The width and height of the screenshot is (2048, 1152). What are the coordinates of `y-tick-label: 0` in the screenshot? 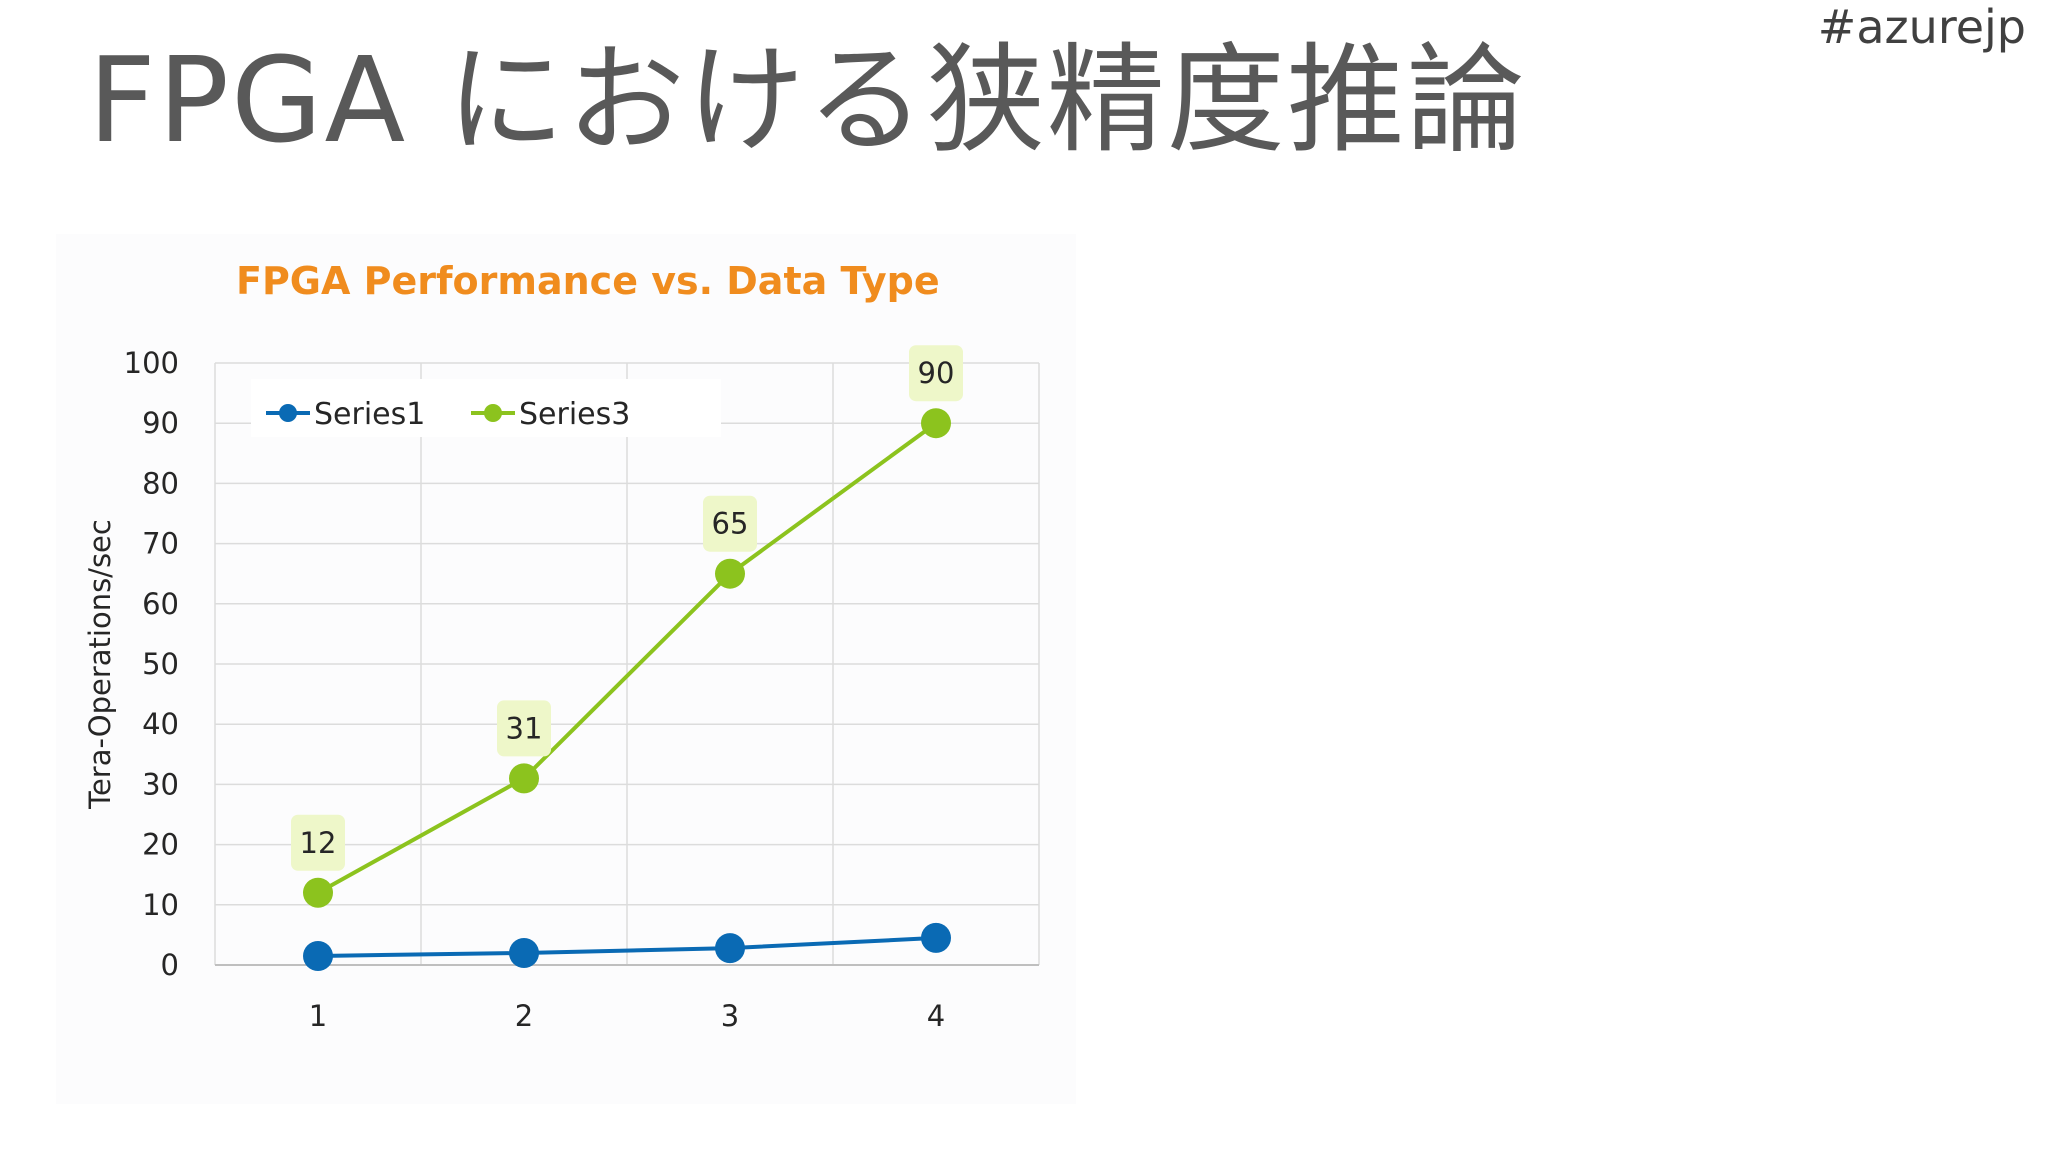 It's located at (170, 965).